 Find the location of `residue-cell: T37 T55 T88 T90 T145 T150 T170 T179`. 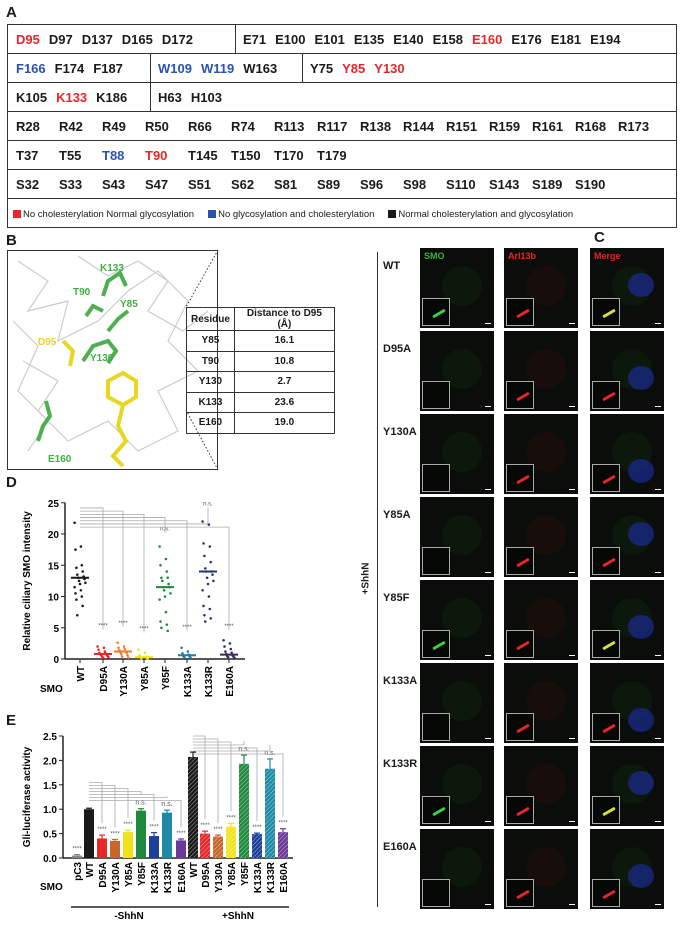

residue-cell: T37 T55 T88 T90 T145 T150 T170 T179 is located at coordinates (188, 155).